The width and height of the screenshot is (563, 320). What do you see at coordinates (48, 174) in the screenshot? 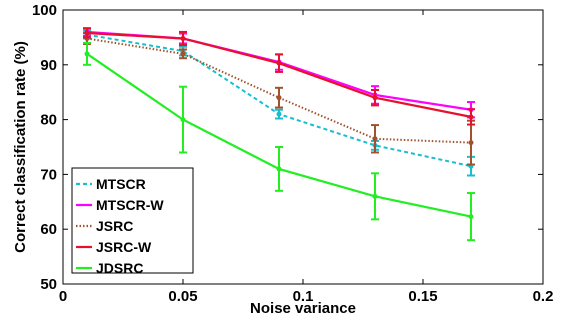
I see `y-tick-label: 70` at bounding box center [48, 174].